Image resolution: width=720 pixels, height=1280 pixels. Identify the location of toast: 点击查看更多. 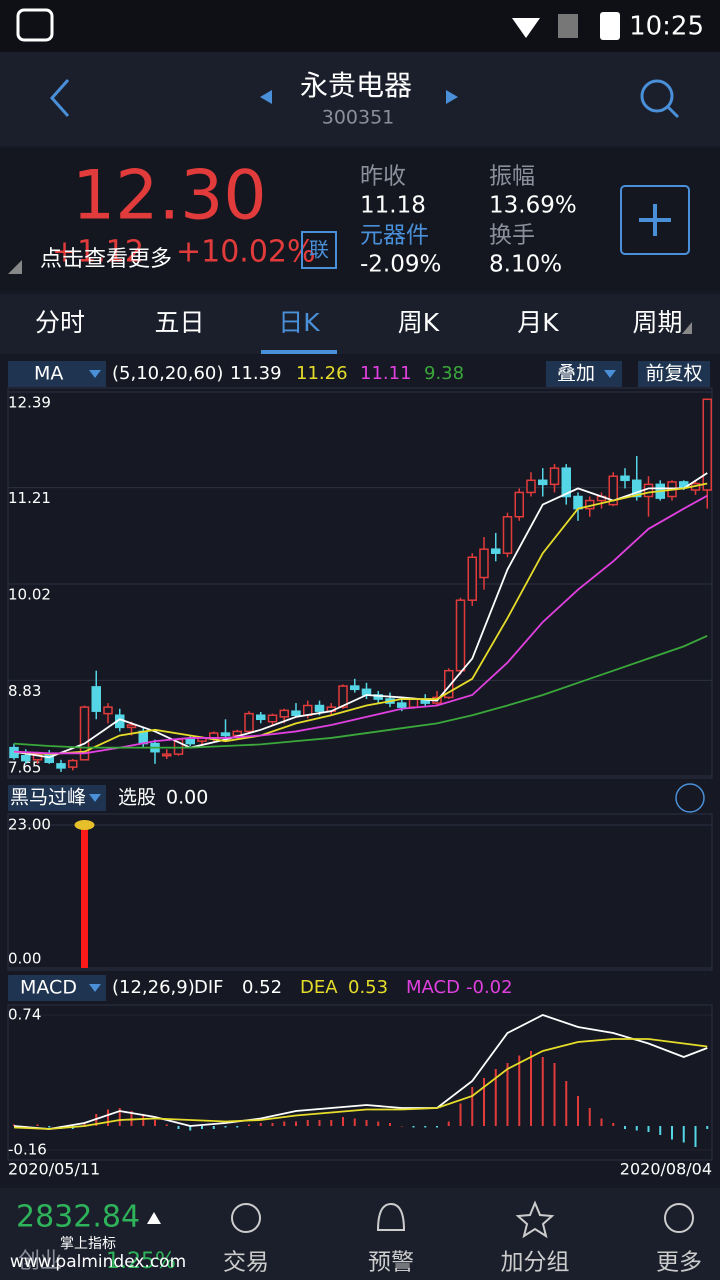
(106, 259).